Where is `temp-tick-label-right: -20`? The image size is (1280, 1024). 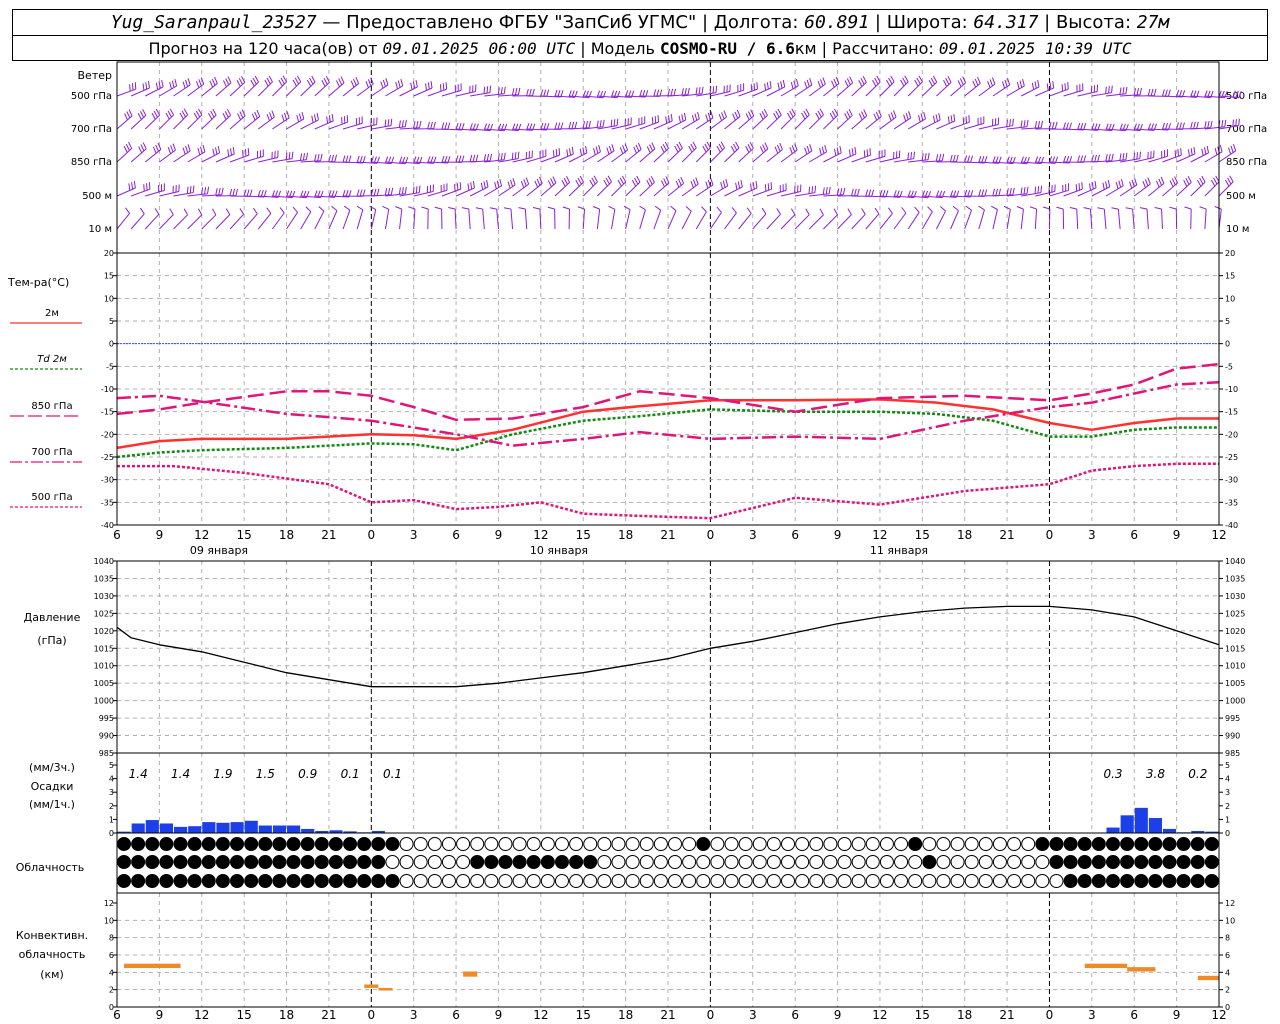 temp-tick-label-right: -20 is located at coordinates (1231, 434).